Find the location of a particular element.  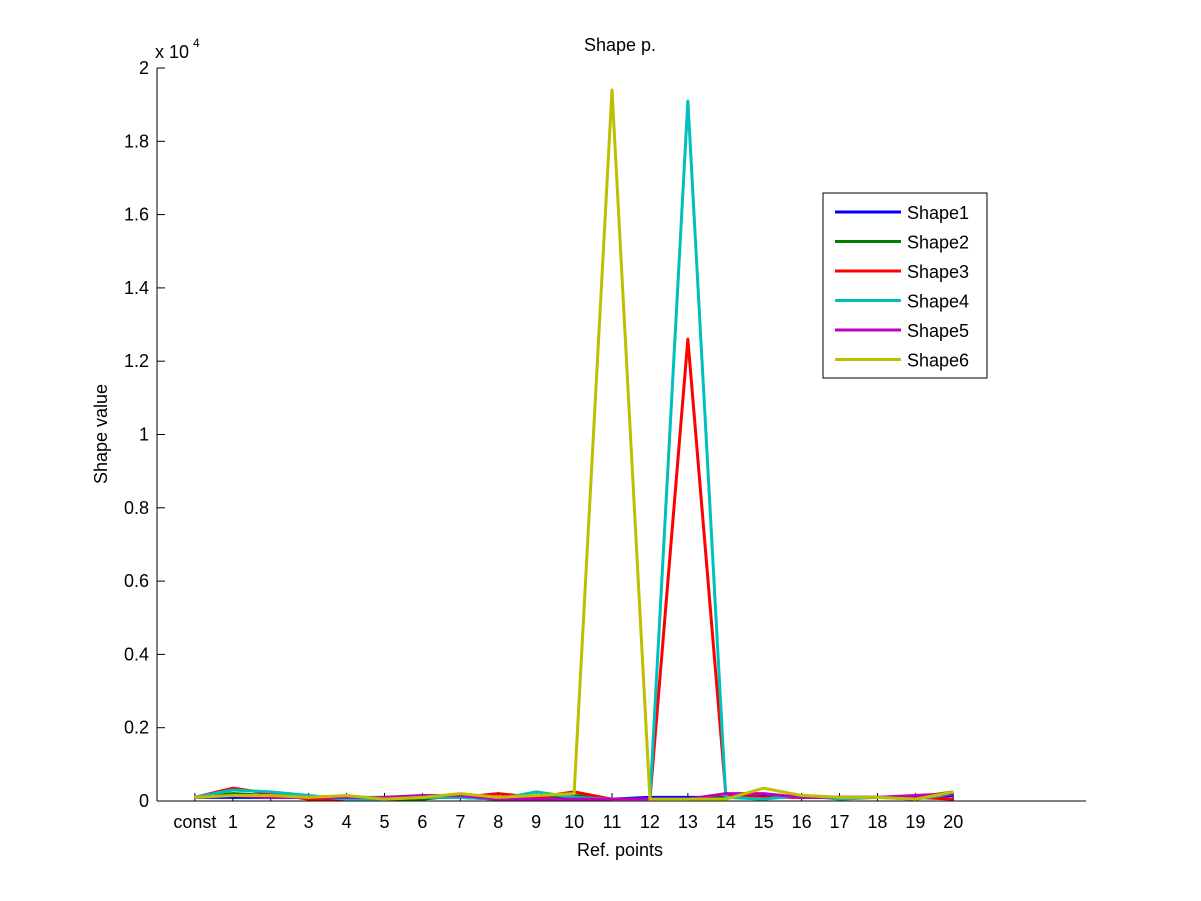

x-tick-label: 7 is located at coordinates (460, 822).